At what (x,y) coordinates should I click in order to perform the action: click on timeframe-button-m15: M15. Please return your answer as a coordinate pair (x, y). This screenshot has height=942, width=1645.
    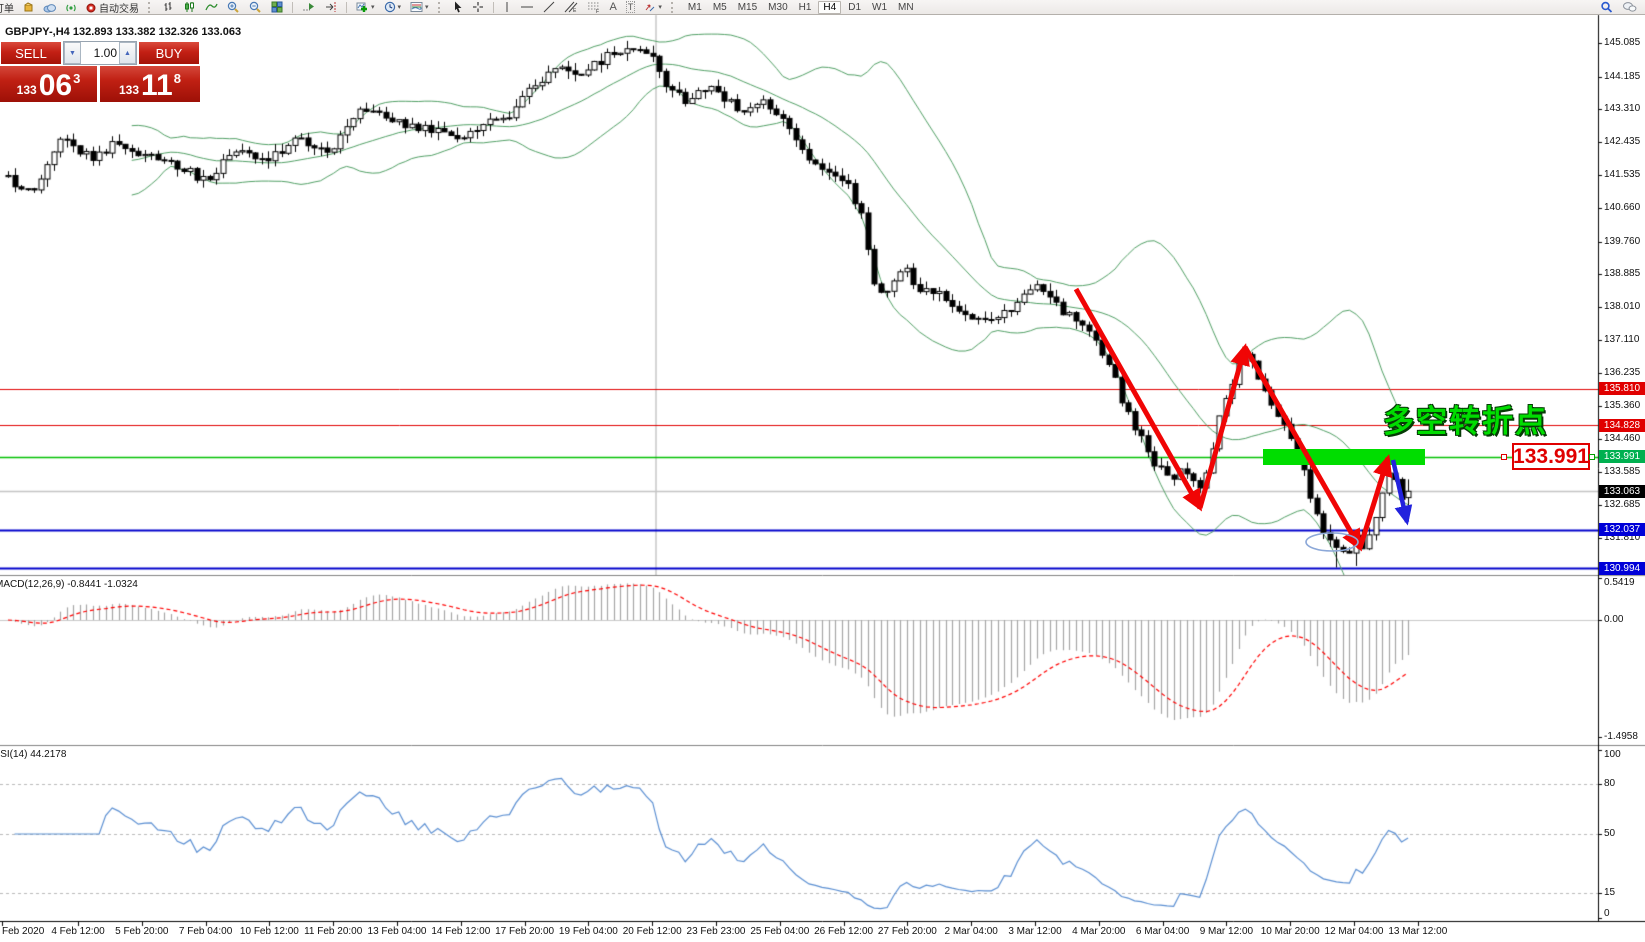
    Looking at the image, I should click on (747, 7).